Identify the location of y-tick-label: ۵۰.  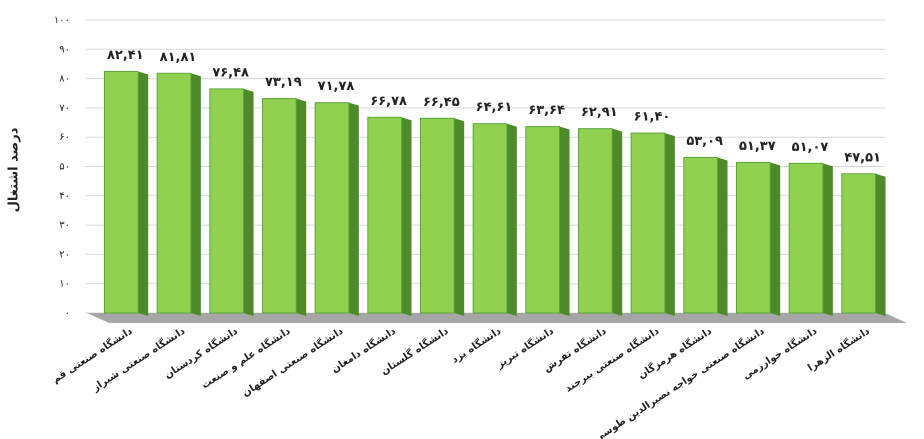
(64, 167).